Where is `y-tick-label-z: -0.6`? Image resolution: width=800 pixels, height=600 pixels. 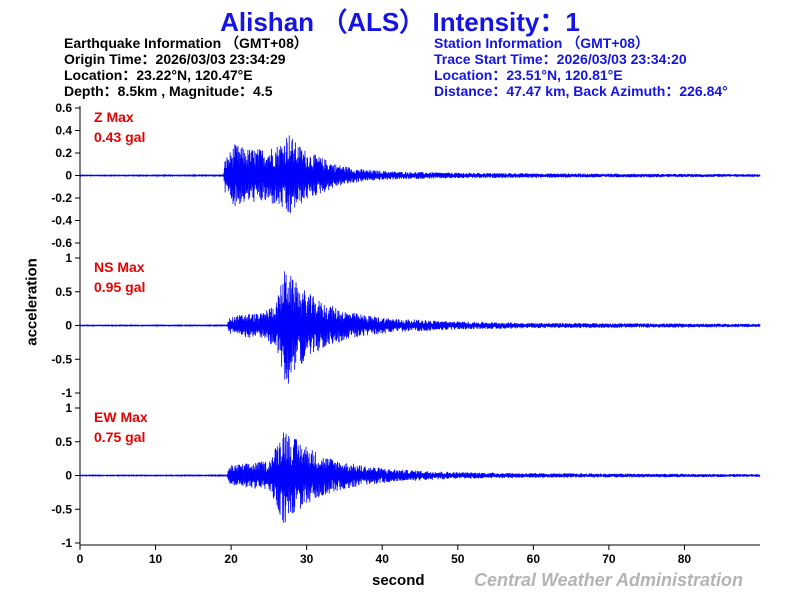 y-tick-label-z: -0.6 is located at coordinates (61, 243).